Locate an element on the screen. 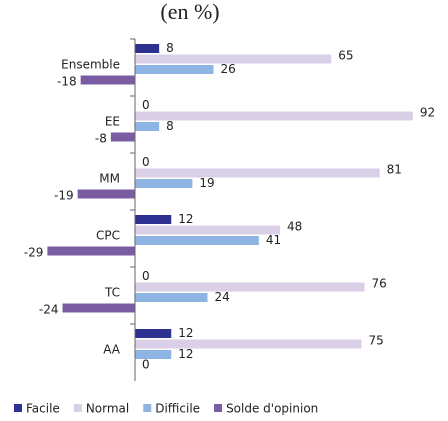 This screenshot has width=448, height=421. value-label: 48 is located at coordinates (294, 227).